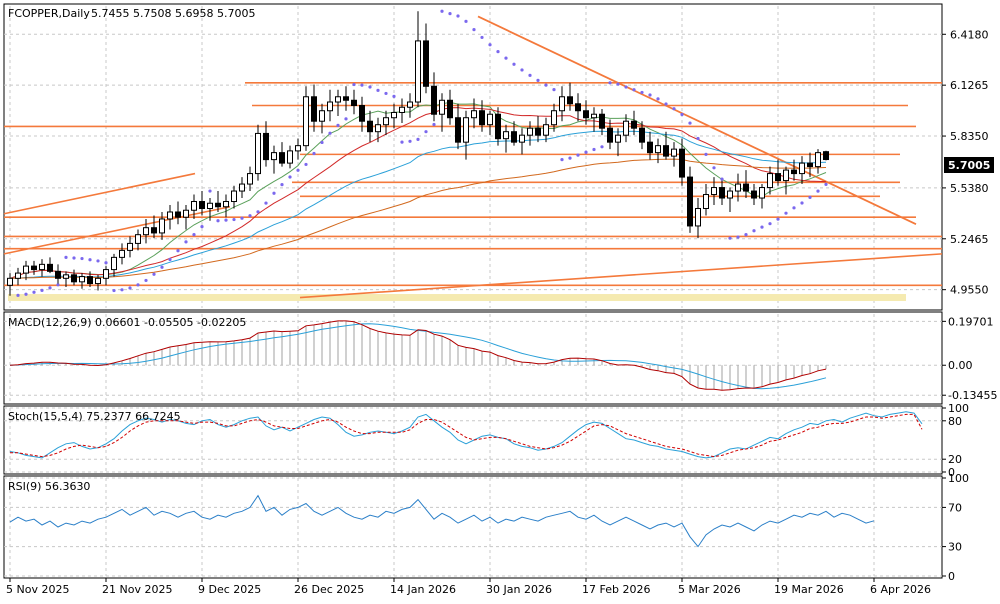  Describe the element at coordinates (951, 472) in the screenshot. I see `stoch-tick-label: 0` at that location.